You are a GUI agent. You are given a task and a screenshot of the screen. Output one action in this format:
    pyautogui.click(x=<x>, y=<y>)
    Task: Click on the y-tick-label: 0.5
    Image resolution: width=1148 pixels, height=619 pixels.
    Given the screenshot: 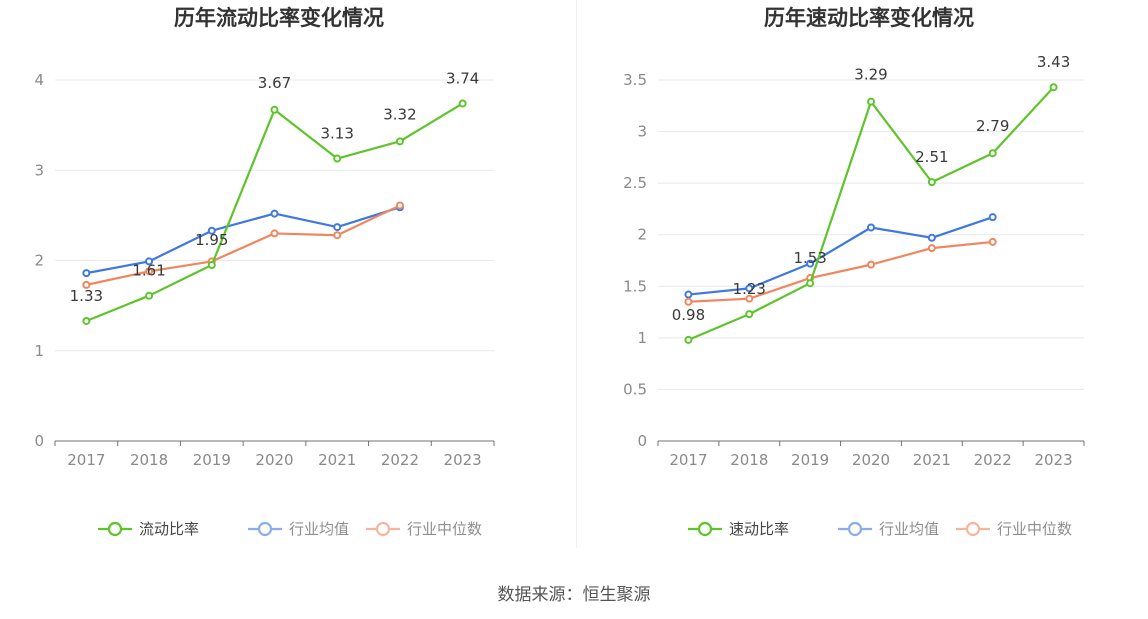 What is the action you would take?
    pyautogui.click(x=635, y=389)
    